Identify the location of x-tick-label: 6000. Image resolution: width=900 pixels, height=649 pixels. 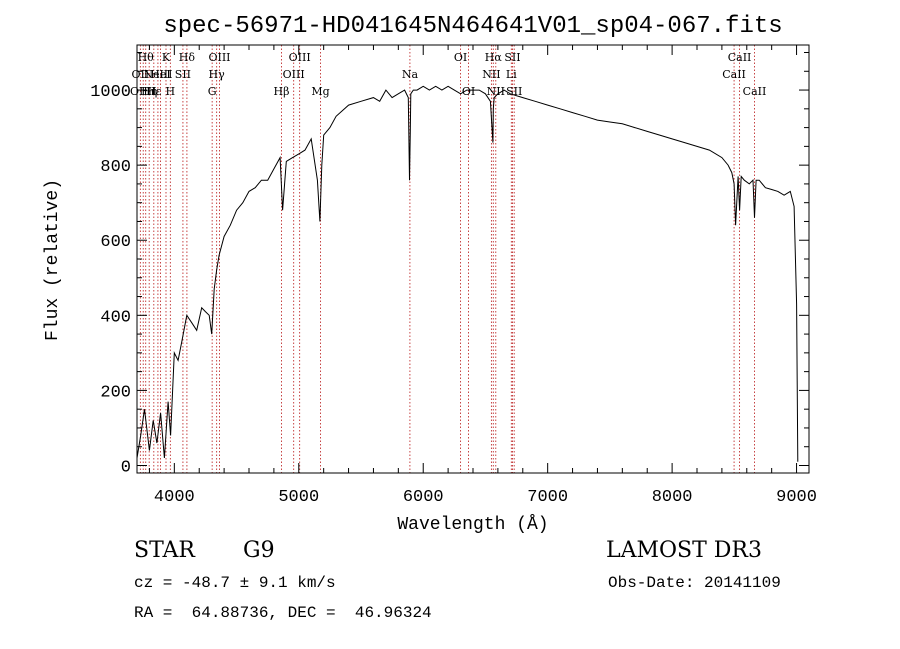
(423, 497).